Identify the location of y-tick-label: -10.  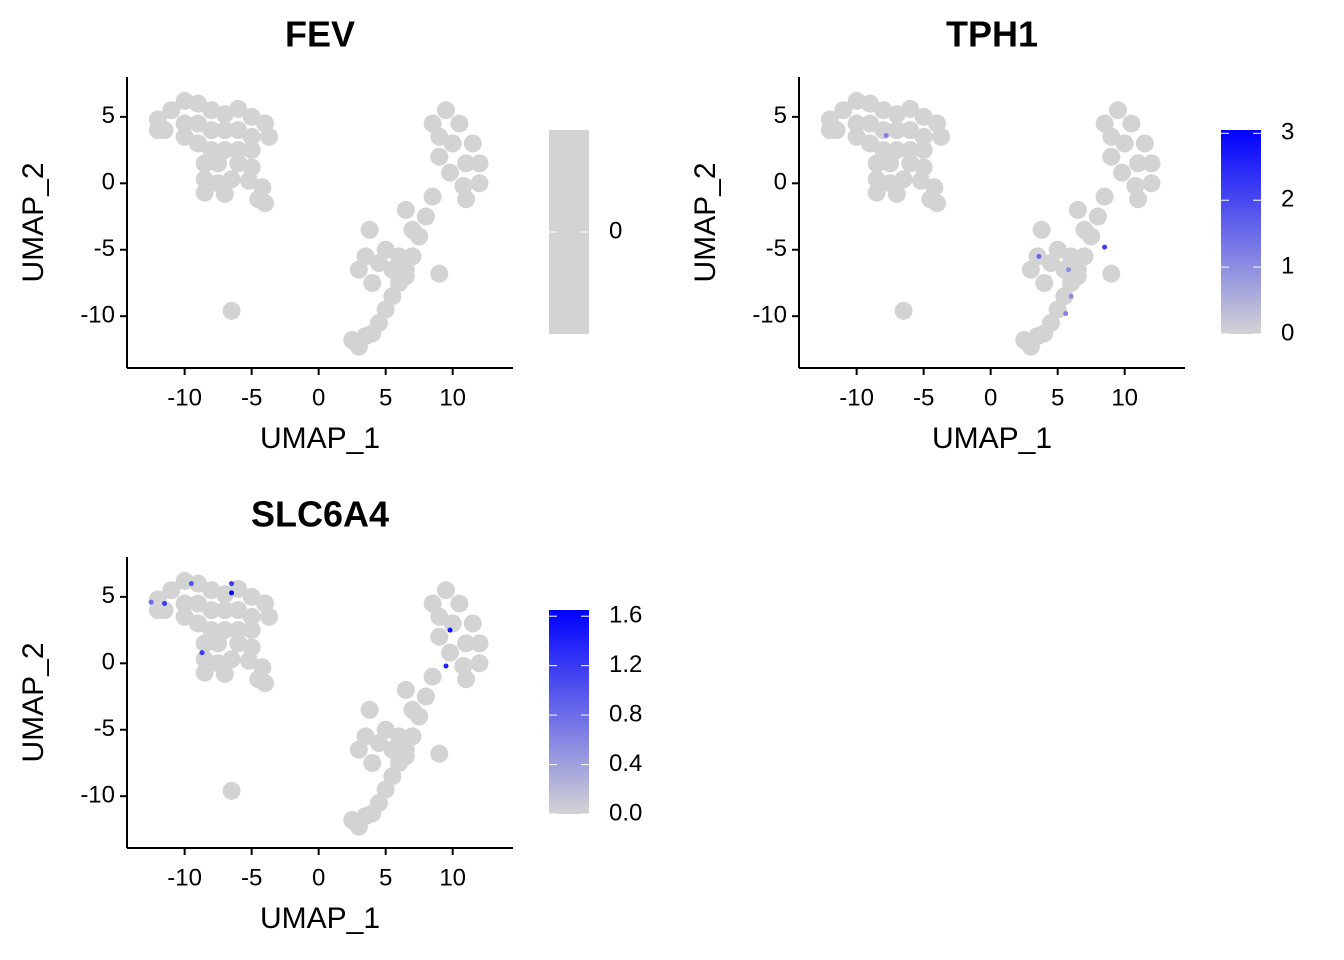
(97, 795).